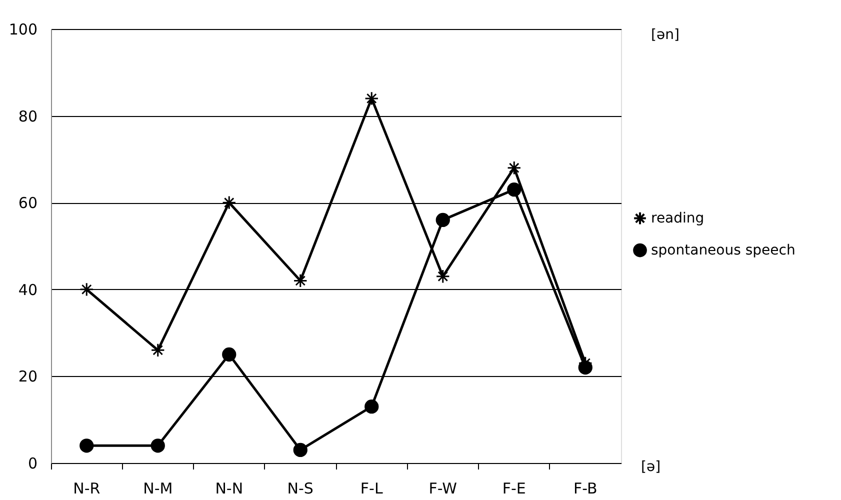 The image size is (841, 500). What do you see at coordinates (585, 489) in the screenshot?
I see `x-tick-label: F-B` at bounding box center [585, 489].